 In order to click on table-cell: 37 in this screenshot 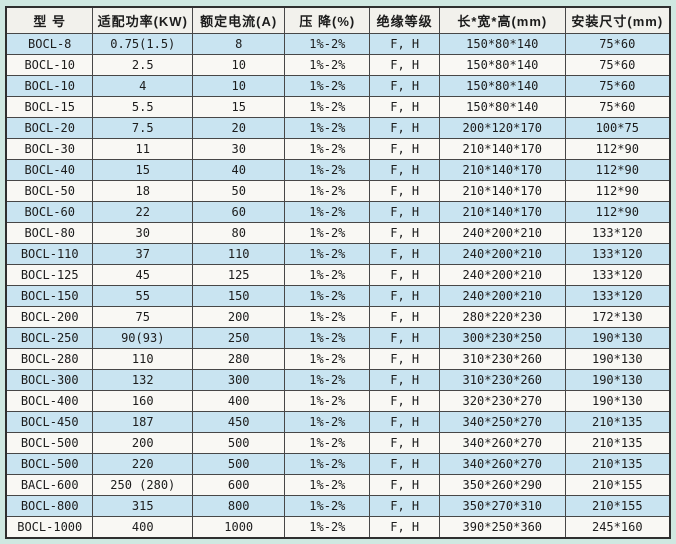, I will do `click(143, 253)`.